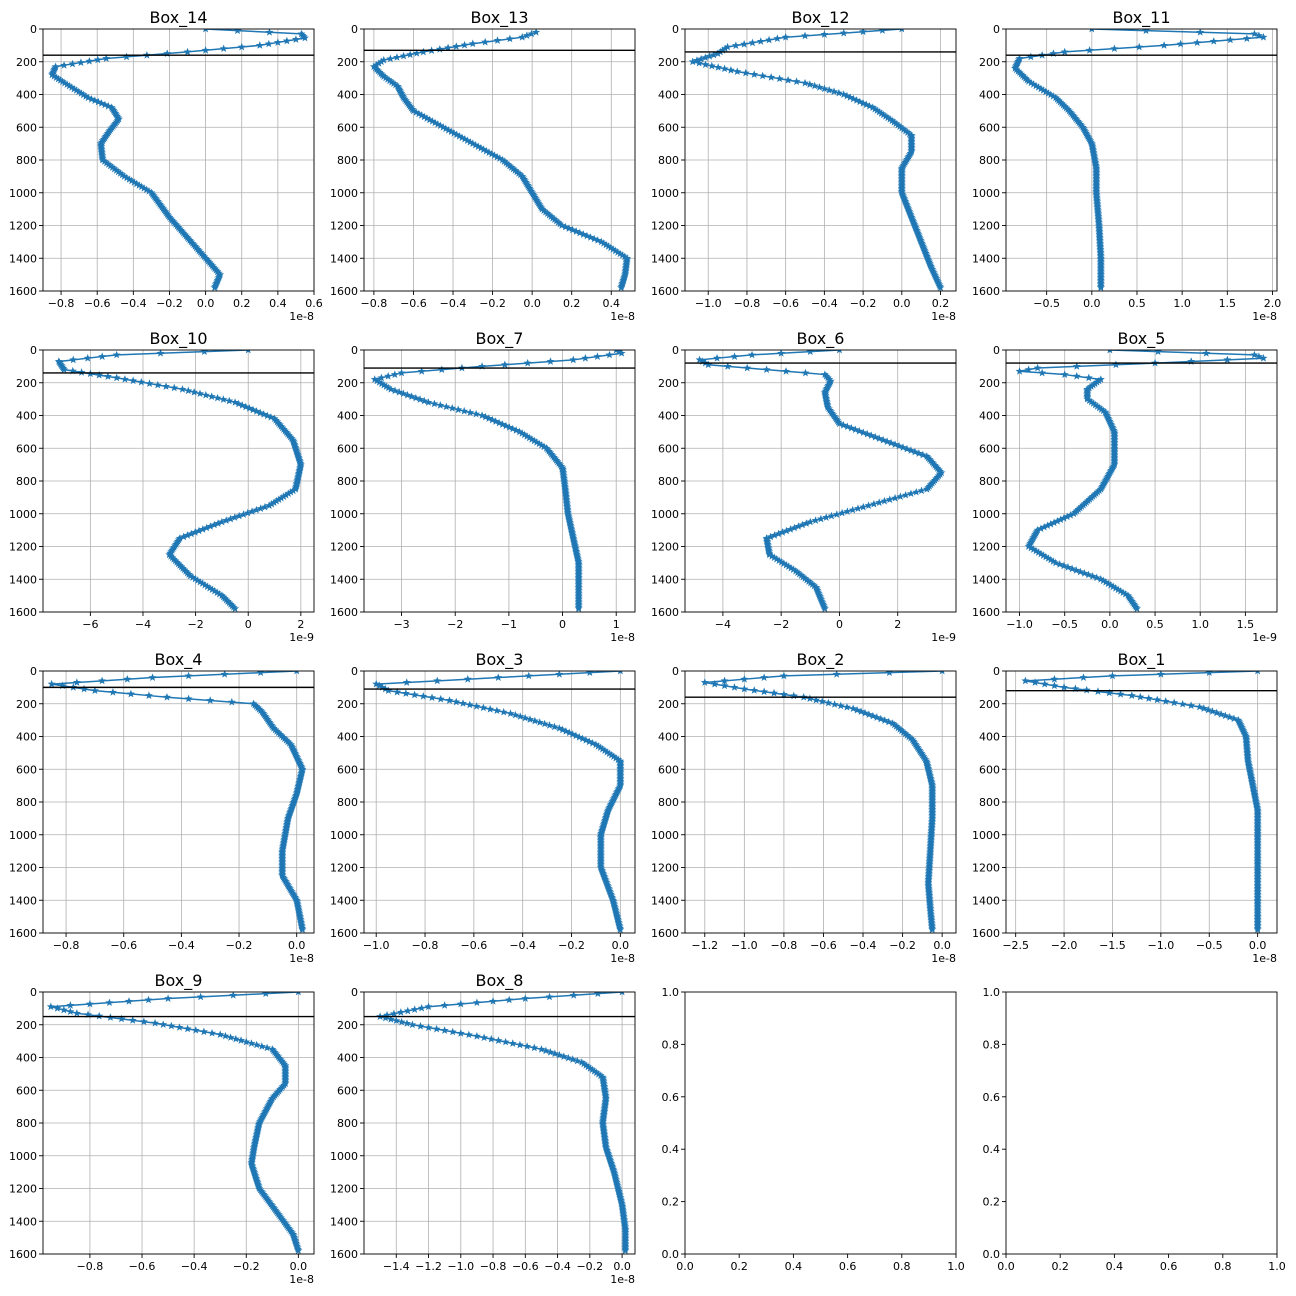  I want to click on x-tick-label: −0.6, so click(823, 945).